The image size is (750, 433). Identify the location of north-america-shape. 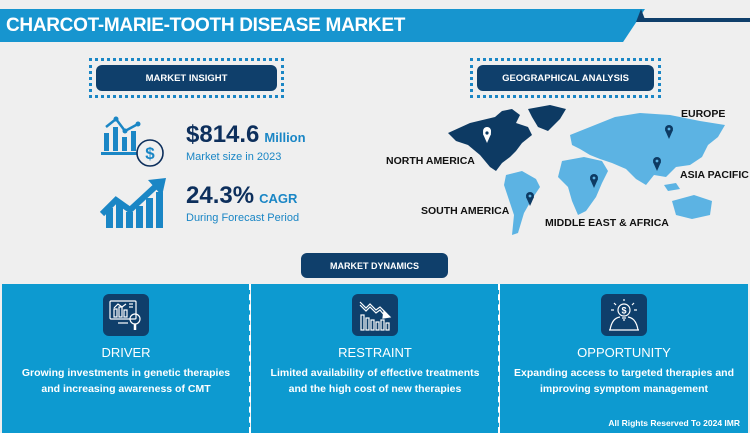
(490, 140).